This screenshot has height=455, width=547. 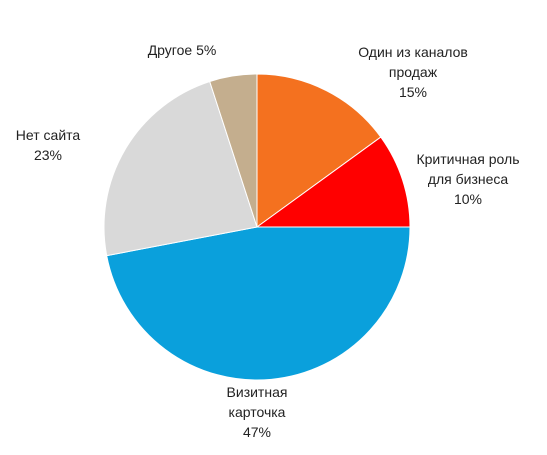 I want to click on data-label: Визитная карточка 47%, so click(x=257, y=412).